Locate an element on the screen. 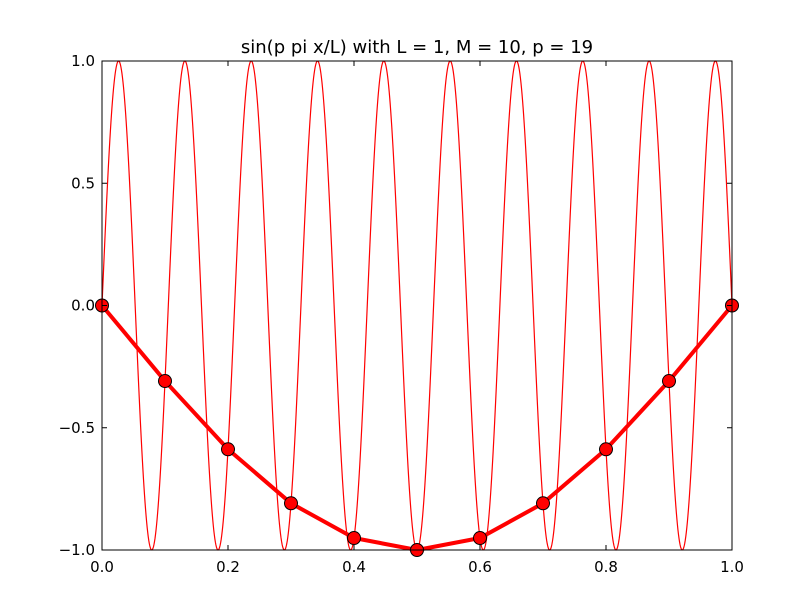 The image size is (812, 612). y-tick-label: −0.5 is located at coordinates (77, 428).